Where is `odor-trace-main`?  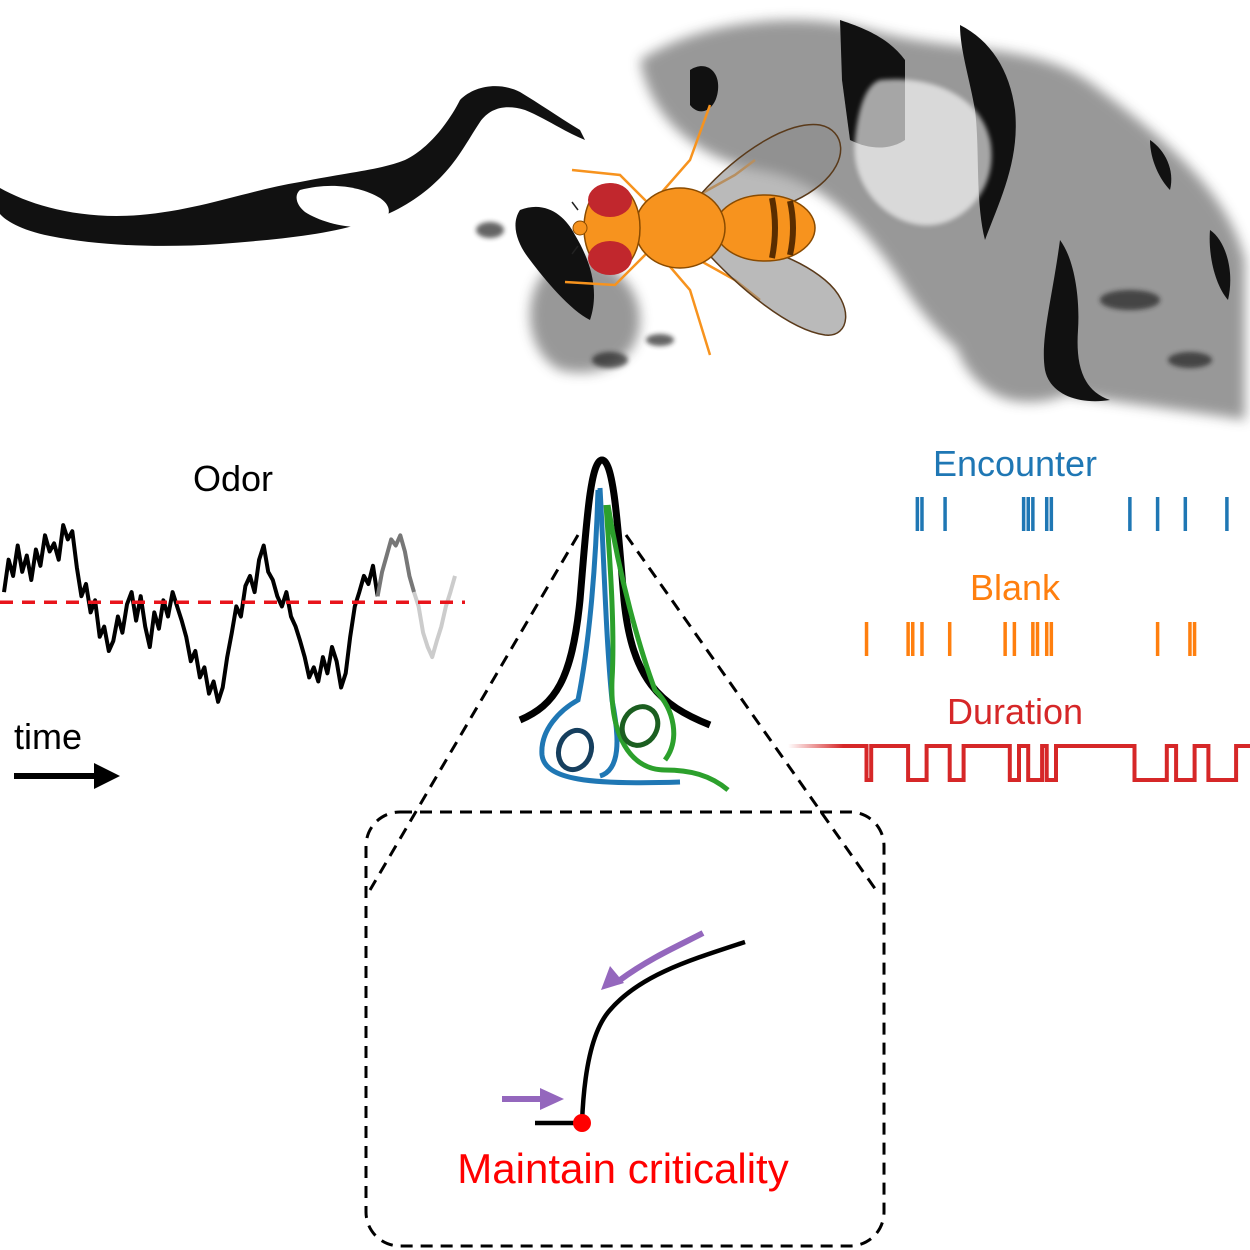
odor-trace-main is located at coordinates (191, 613).